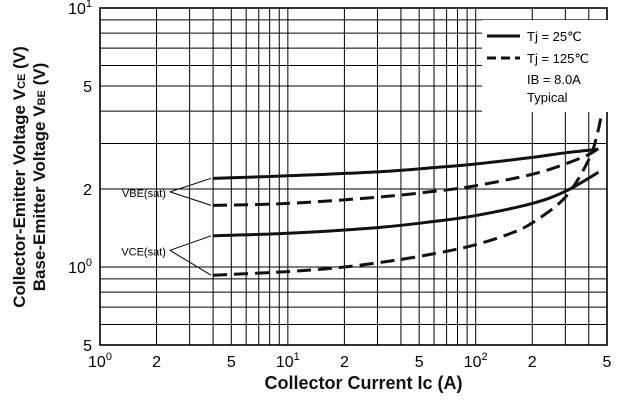 Image resolution: width=621 pixels, height=400 pixels. What do you see at coordinates (288, 361) in the screenshot?
I see `x-tick-label: 10¹` at bounding box center [288, 361].